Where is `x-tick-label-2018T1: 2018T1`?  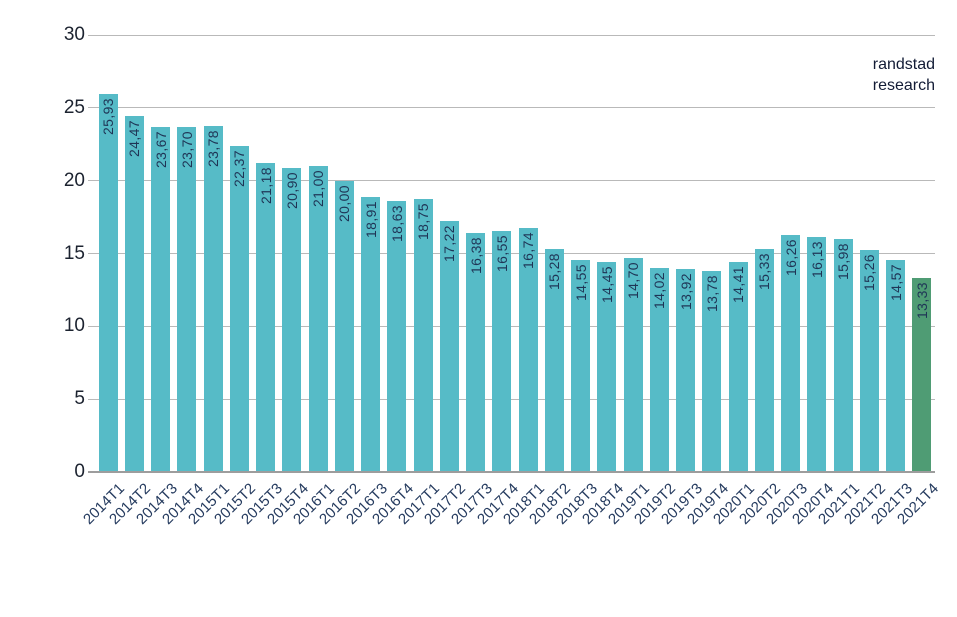
x-tick-label-2018T1: 2018T1 is located at coordinates (524, 504).